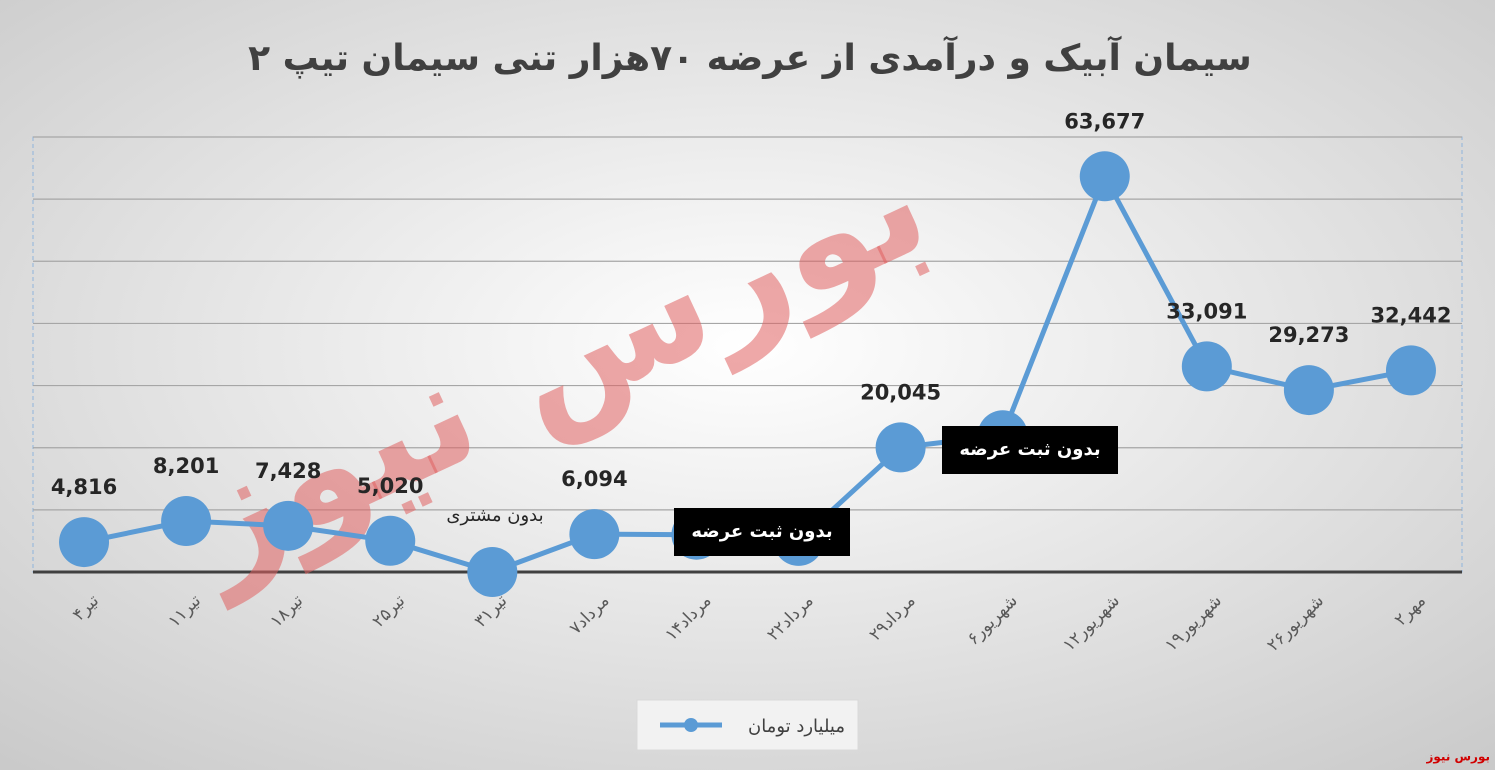 The image size is (1495, 770). What do you see at coordinates (390, 486) in the screenshot?
I see `data-label: 5,020` at bounding box center [390, 486].